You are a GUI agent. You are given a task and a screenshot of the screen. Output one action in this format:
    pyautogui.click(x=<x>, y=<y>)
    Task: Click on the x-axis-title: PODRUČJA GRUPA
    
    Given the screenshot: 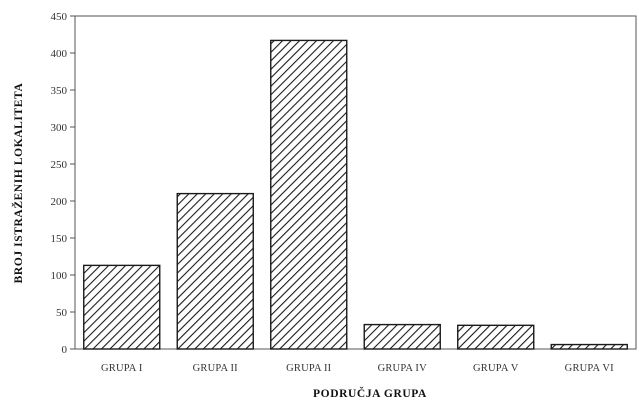 What is the action you would take?
    pyautogui.click(x=370, y=393)
    